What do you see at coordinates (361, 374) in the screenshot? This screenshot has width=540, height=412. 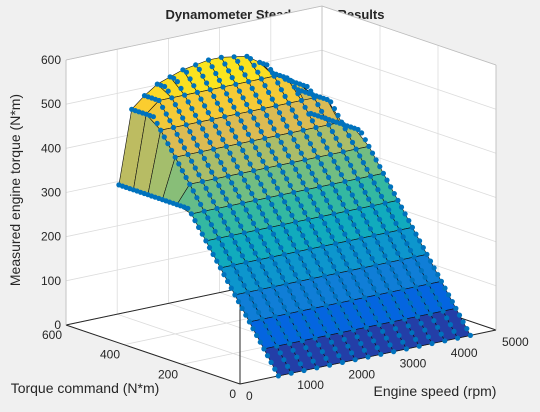 I see `x-tick-label: 2000` at bounding box center [361, 374].